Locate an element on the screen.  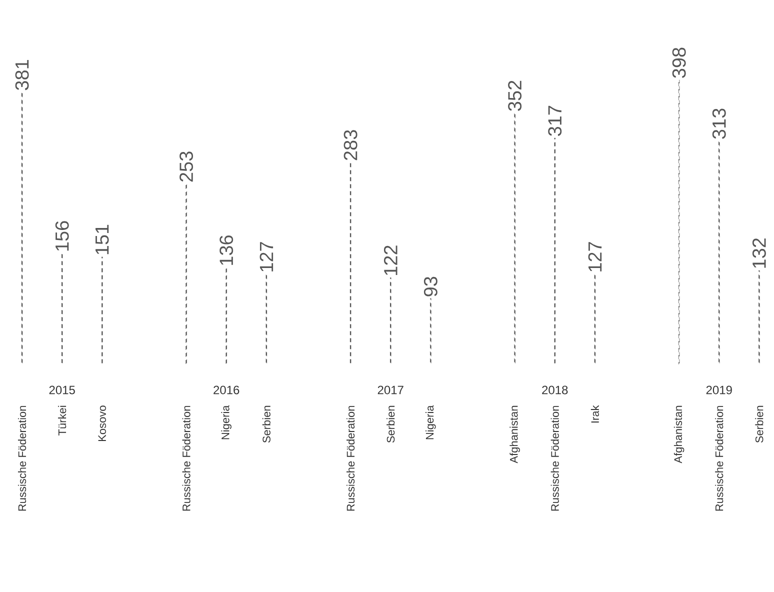
data-label: 352 is located at coordinates (515, 95).